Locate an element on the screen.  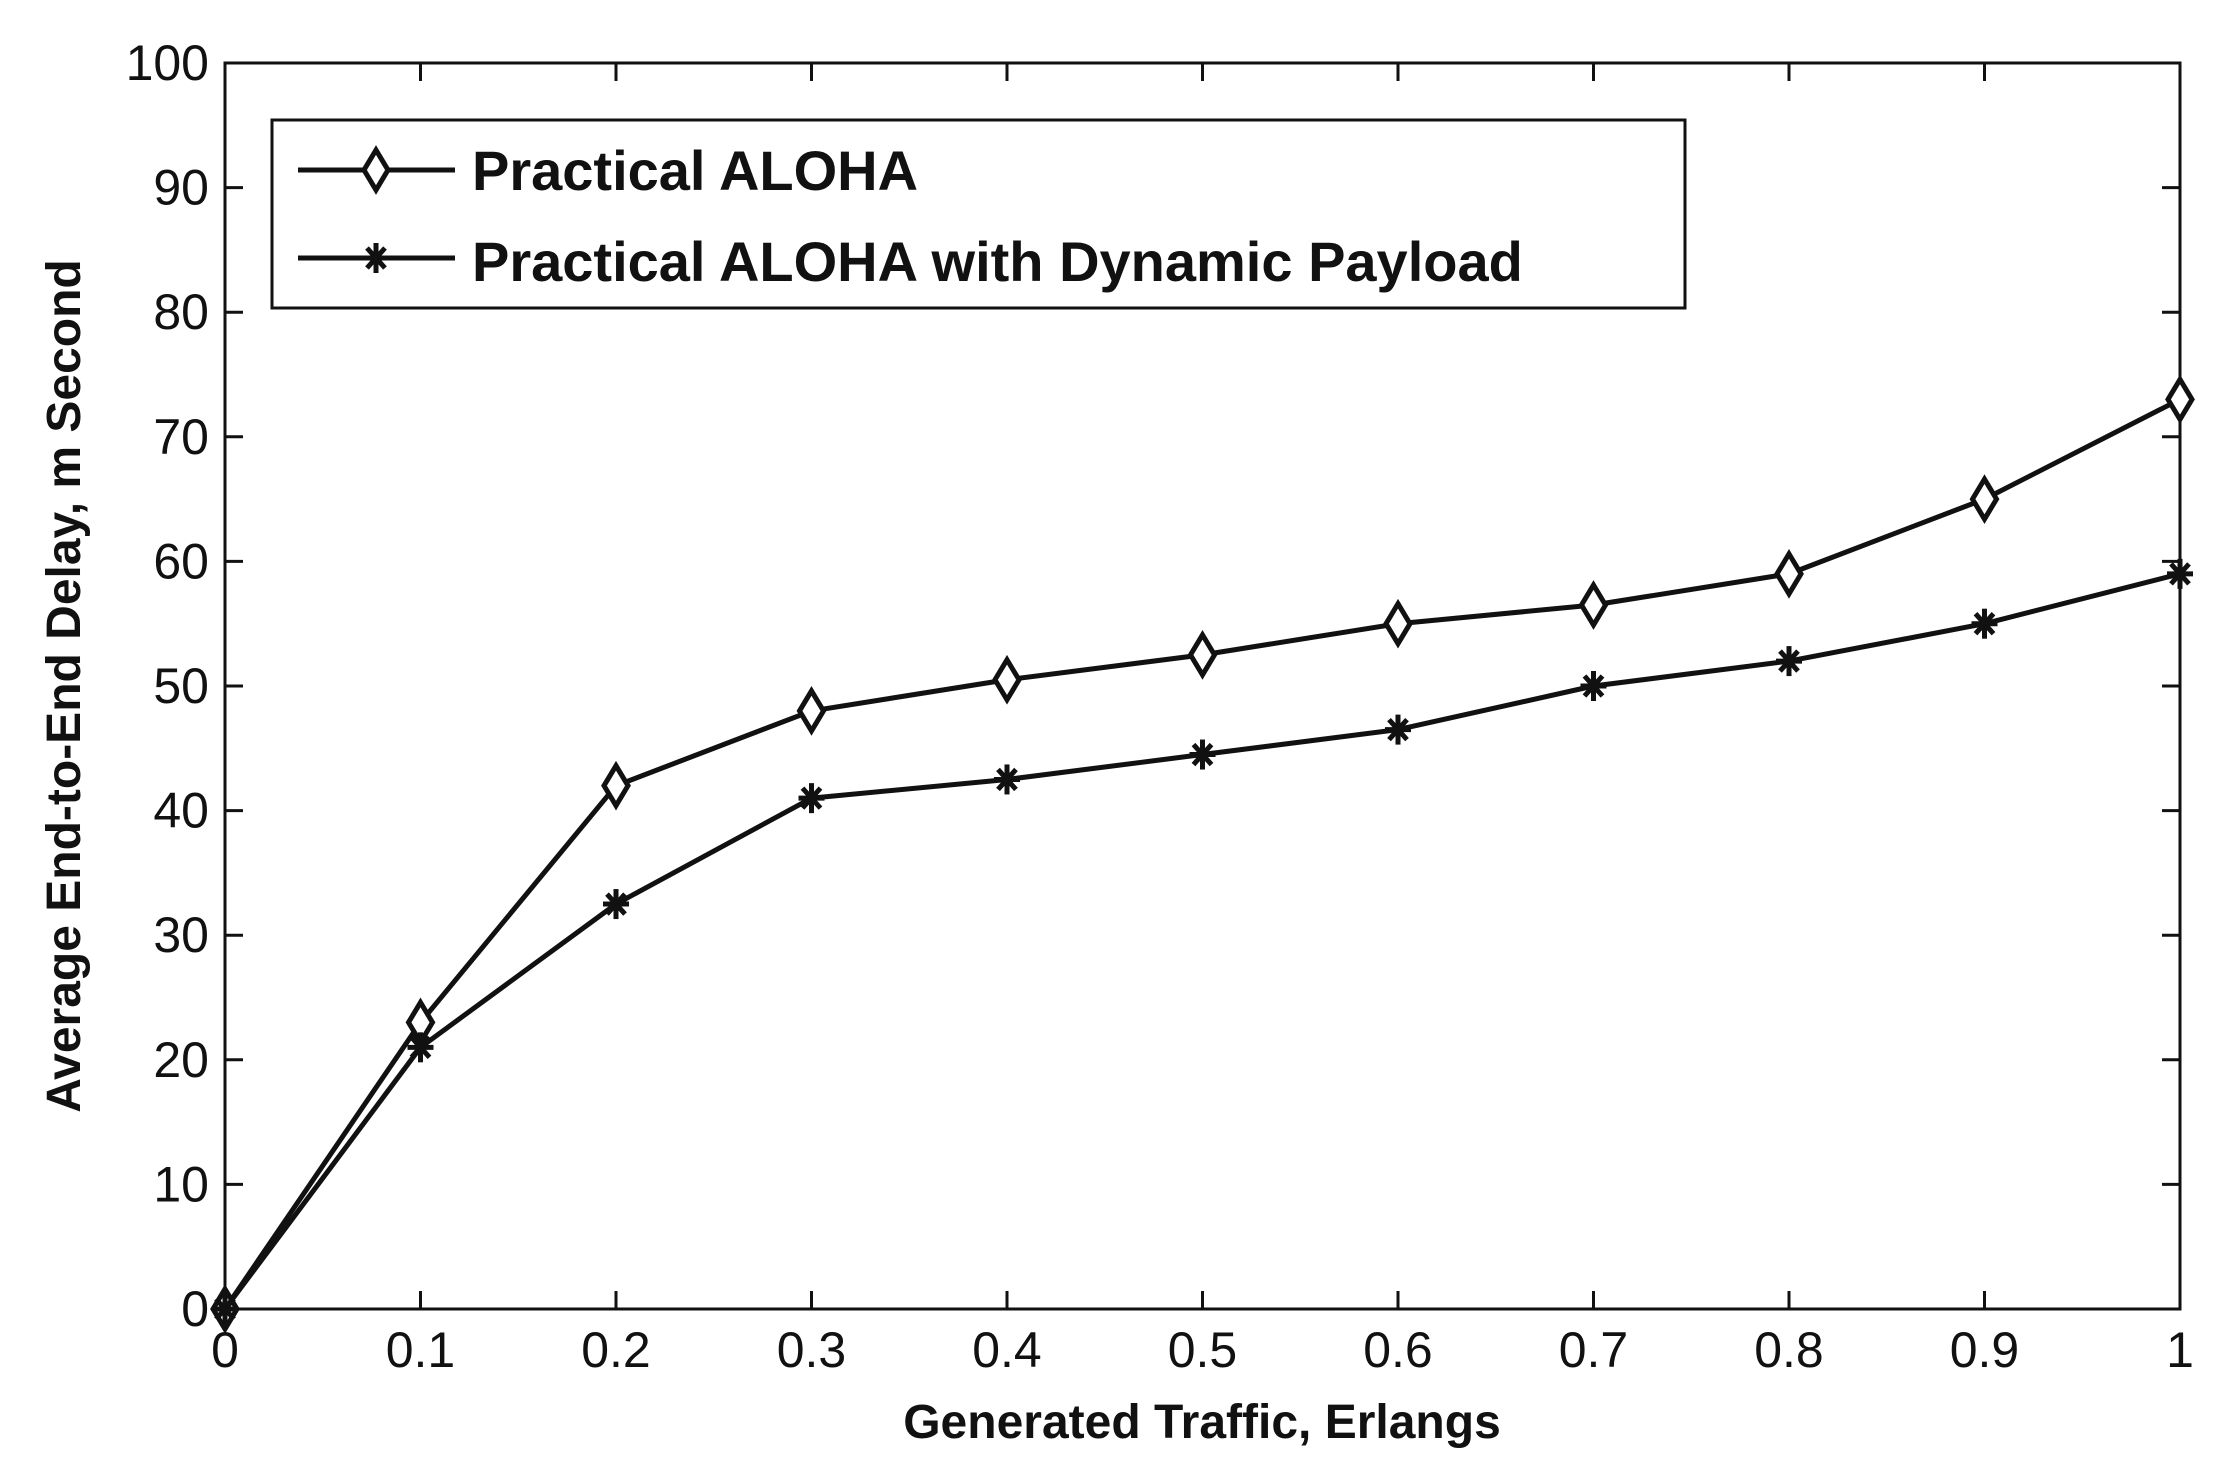
y-axis-title: Average End-to-End Delay, m Second is located at coordinates (64, 686).